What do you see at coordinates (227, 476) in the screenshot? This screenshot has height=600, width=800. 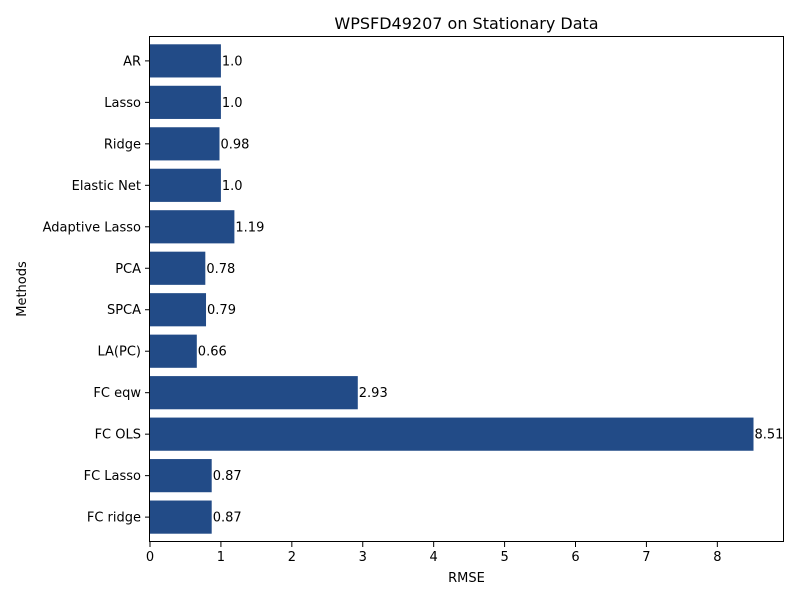 I see `data-label-10: 0.87` at bounding box center [227, 476].